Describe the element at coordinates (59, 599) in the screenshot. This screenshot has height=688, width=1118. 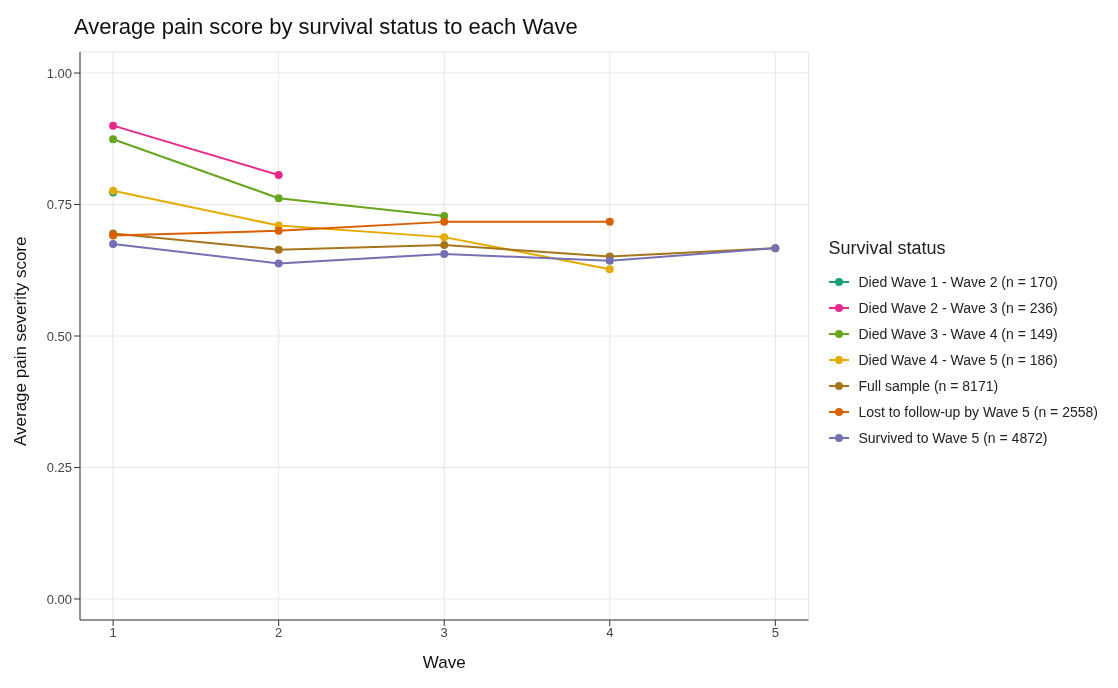
I see `y-tick-label: 0.00` at that location.